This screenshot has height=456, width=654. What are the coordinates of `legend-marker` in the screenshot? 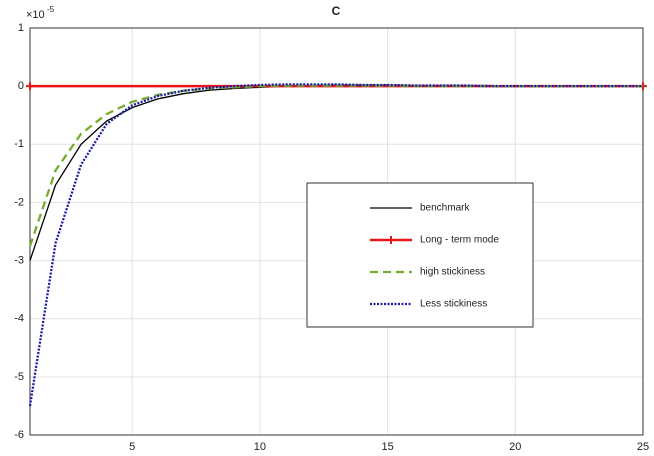 It's located at (391, 240).